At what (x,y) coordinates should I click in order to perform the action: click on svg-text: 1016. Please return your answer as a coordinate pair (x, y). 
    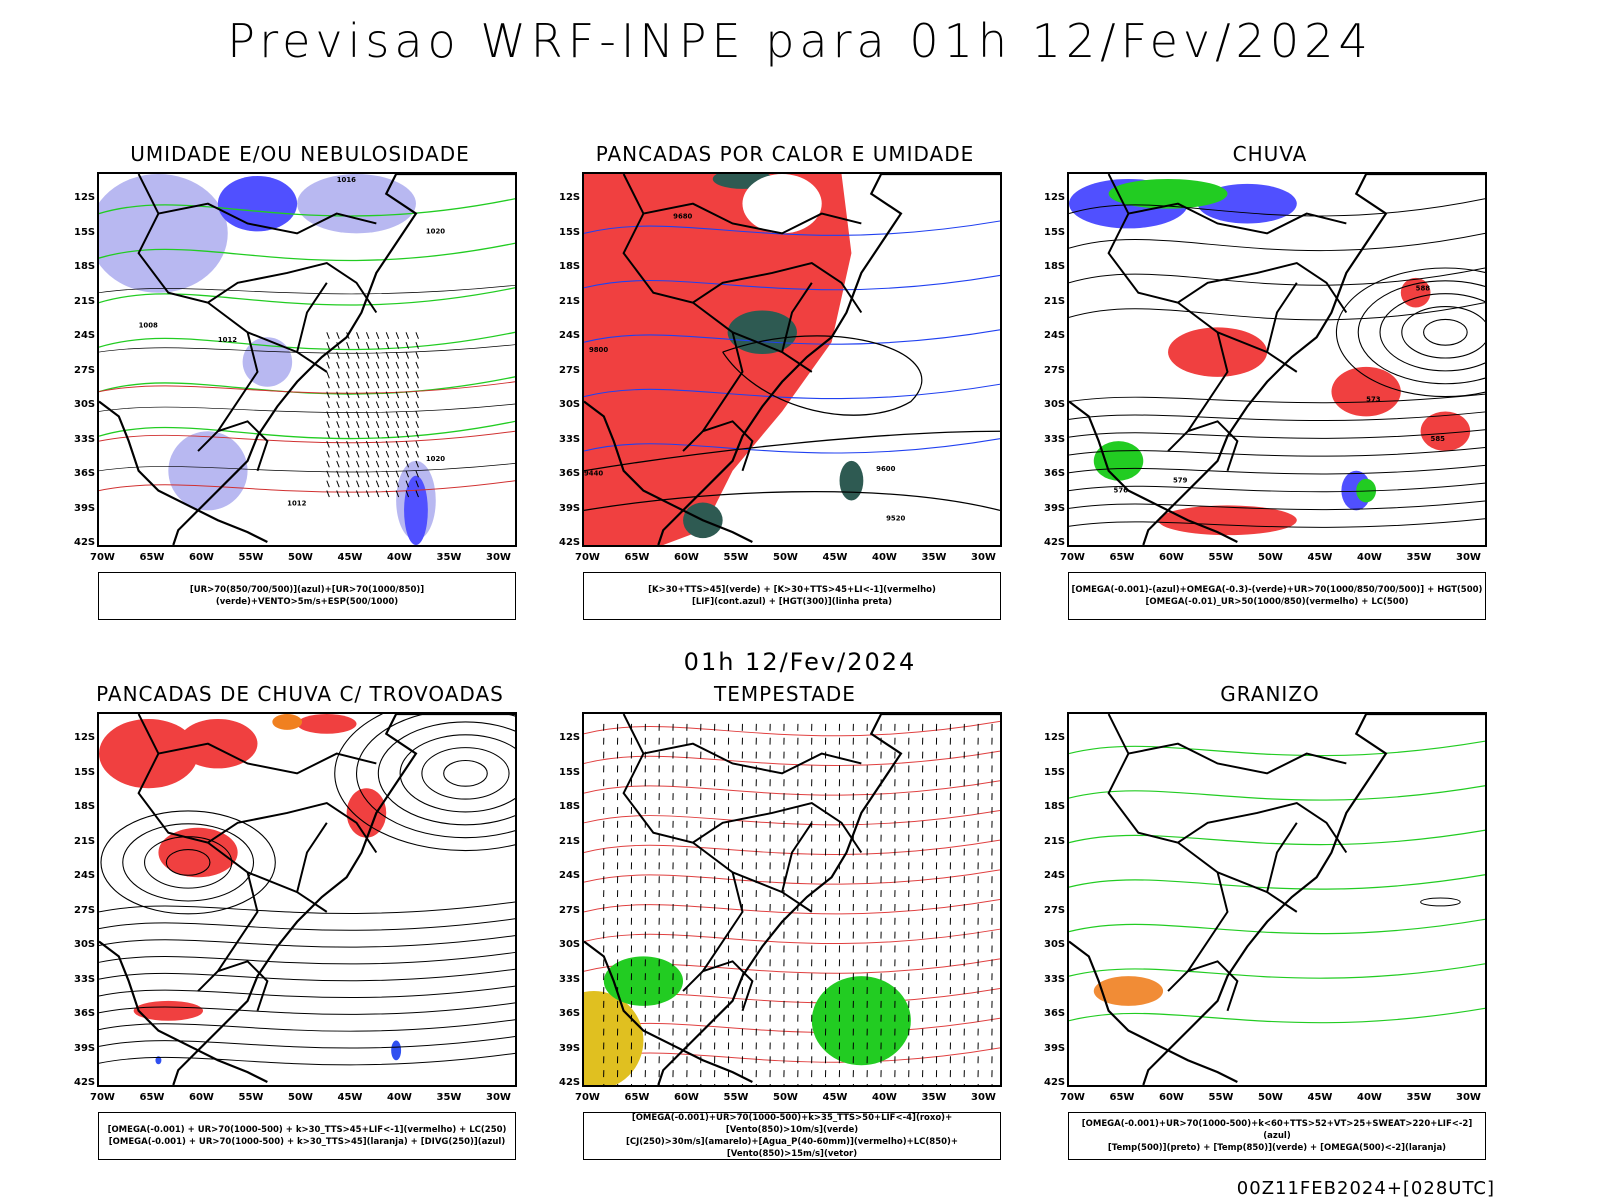
    Looking at the image, I should click on (346, 180).